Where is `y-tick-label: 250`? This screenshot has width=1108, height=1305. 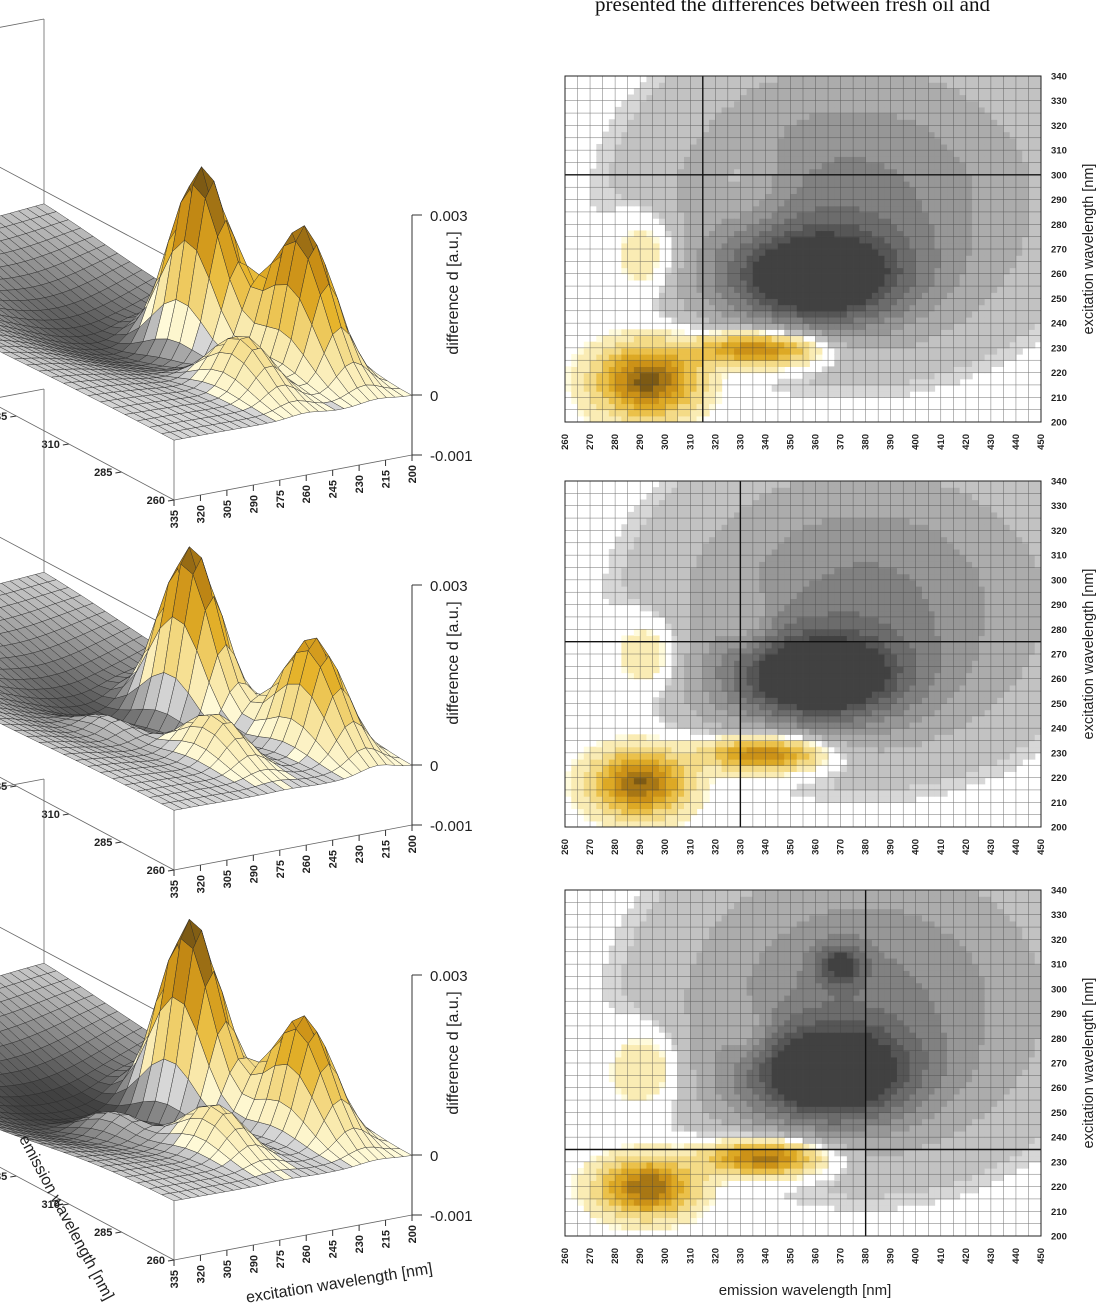
y-tick-label: 250 is located at coordinates (1059, 299).